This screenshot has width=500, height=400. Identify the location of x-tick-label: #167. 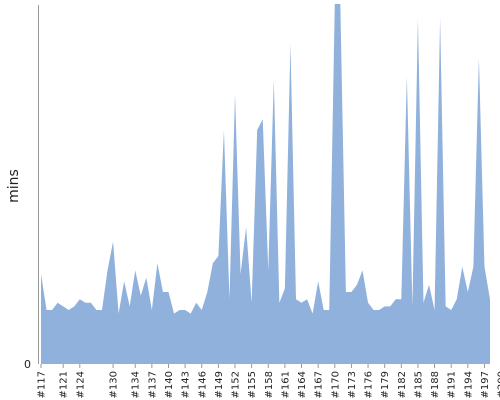
(319, 384).